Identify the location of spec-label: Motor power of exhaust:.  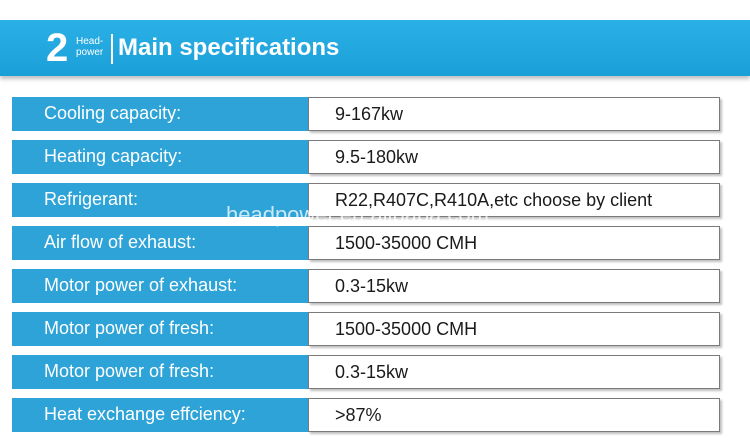
(160, 286).